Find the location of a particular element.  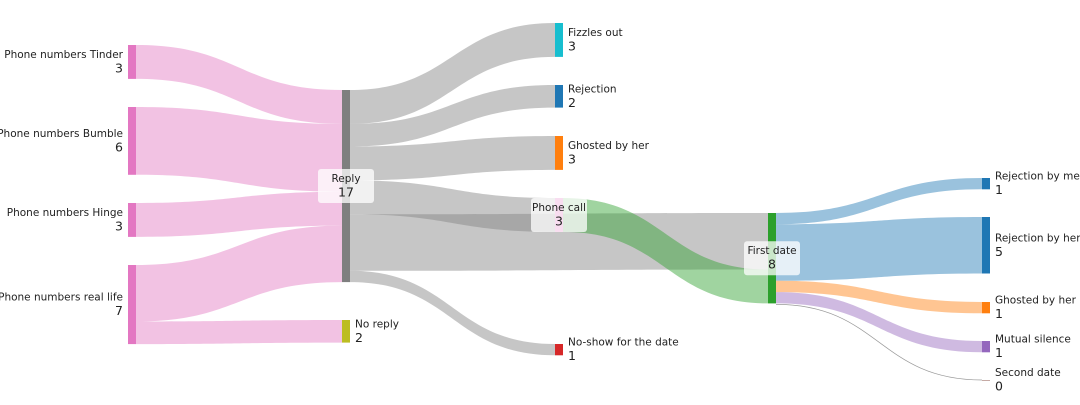

node-label: Rejection is located at coordinates (592, 89).